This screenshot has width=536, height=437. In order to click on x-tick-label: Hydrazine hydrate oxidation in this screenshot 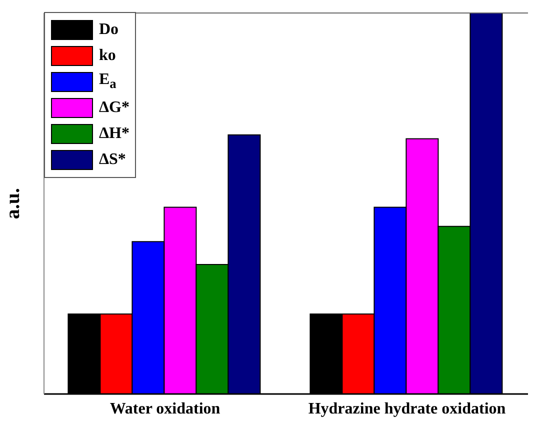, I will do `click(407, 409)`.